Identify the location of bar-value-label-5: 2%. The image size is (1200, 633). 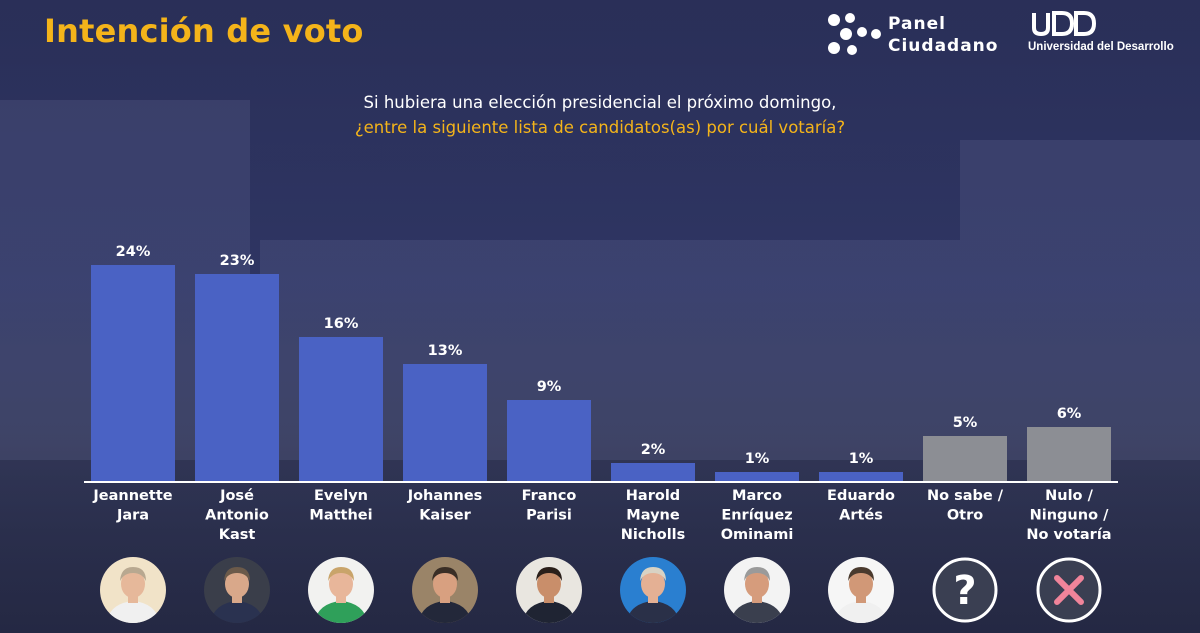
(653, 450).